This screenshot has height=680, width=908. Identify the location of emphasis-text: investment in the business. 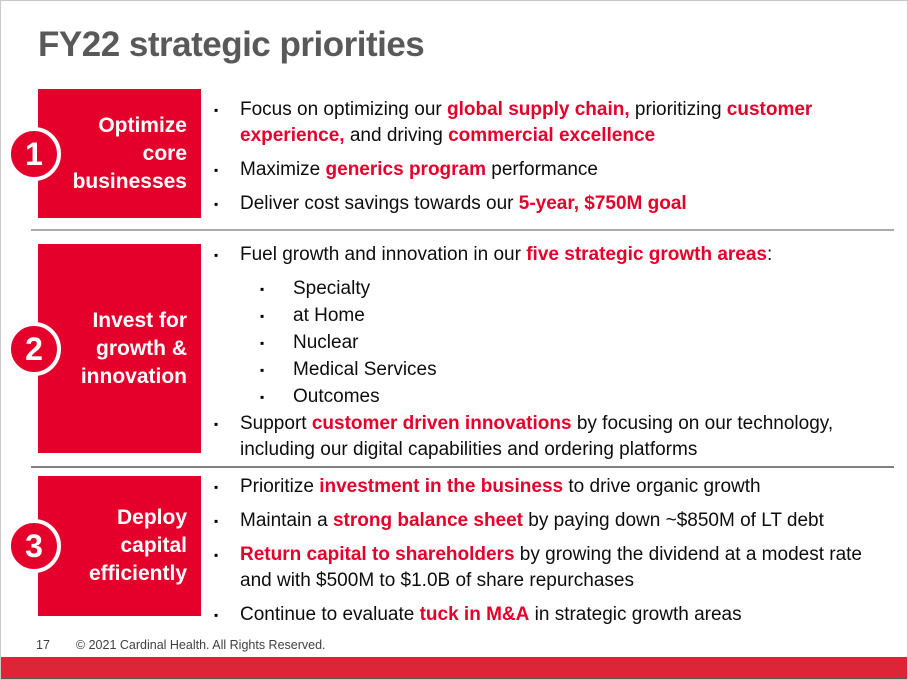
(441, 486).